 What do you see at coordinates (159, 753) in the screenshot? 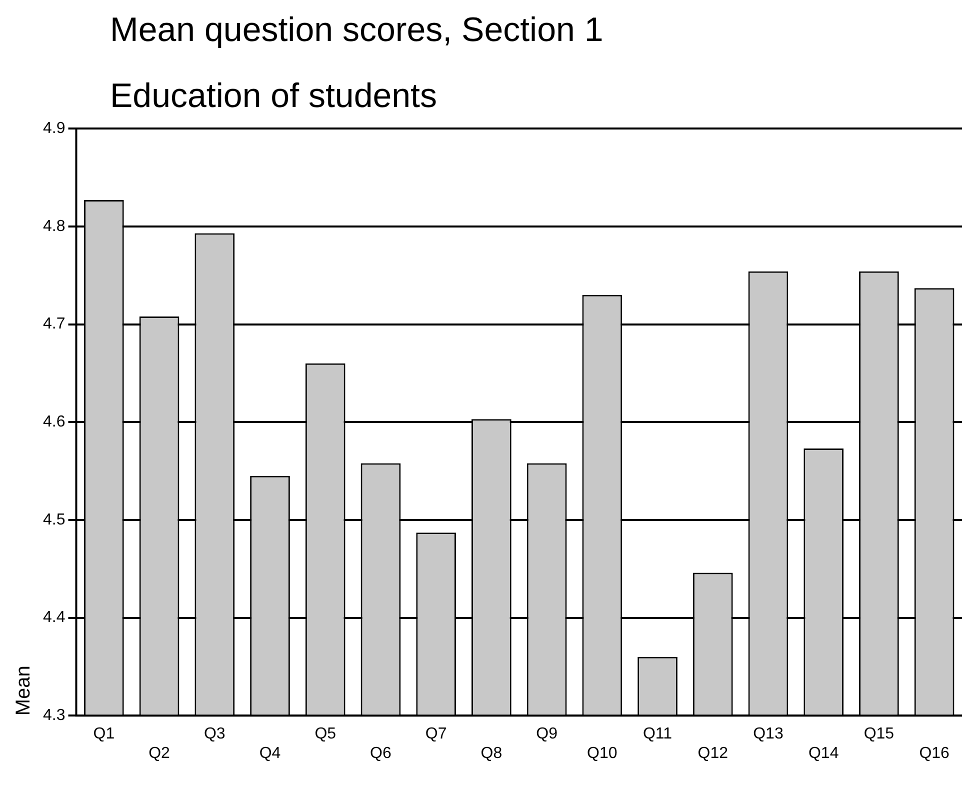
I see `x-tick-label: Q2` at bounding box center [159, 753].